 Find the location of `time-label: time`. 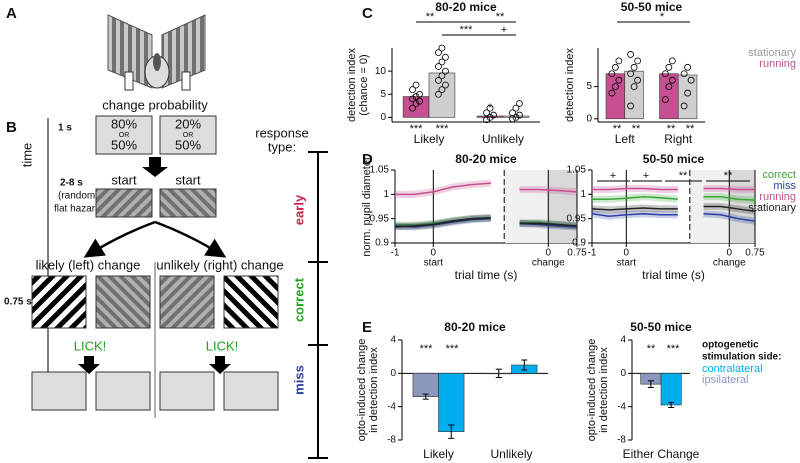

time-label: time is located at coordinates (26, 155).